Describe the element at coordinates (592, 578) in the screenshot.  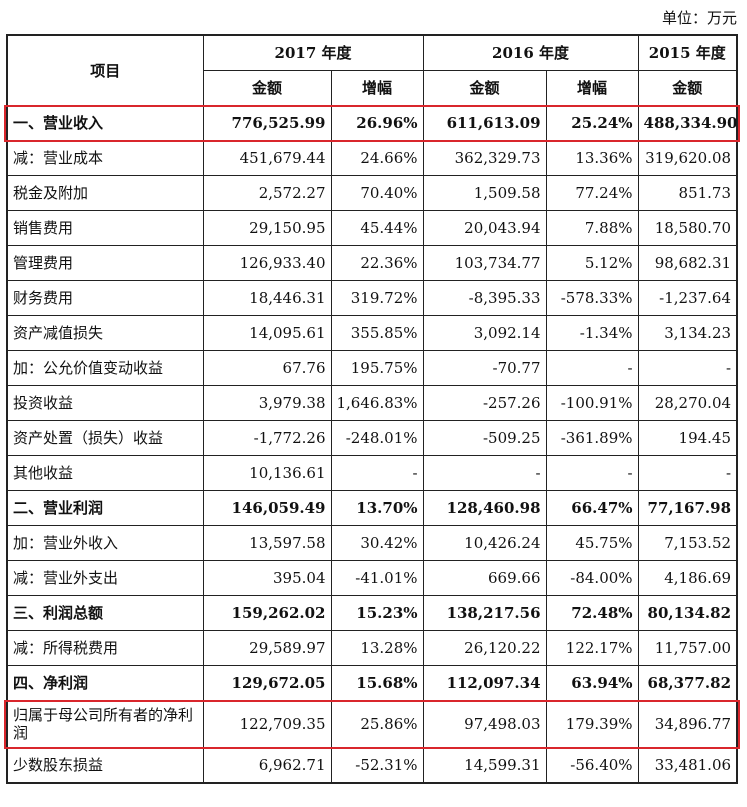
I see `growth-cell: -84.00%` at that location.